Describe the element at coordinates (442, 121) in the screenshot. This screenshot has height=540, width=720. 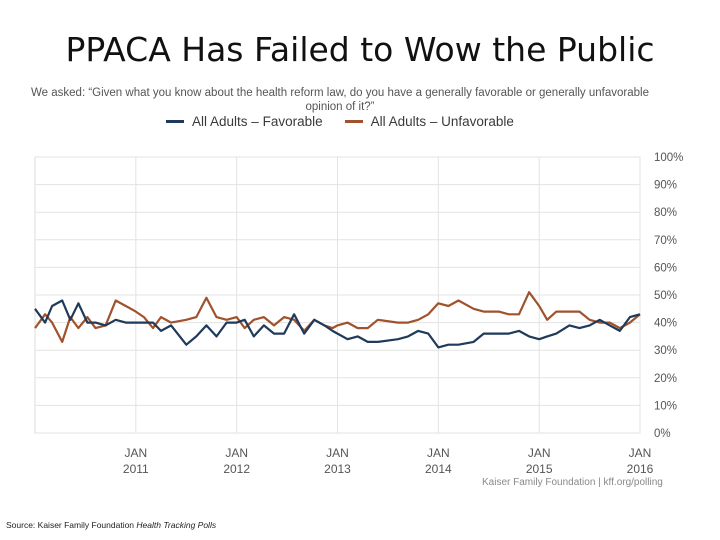
I see `legend-label-unfavorable: All Adults – Unfavorable` at that location.